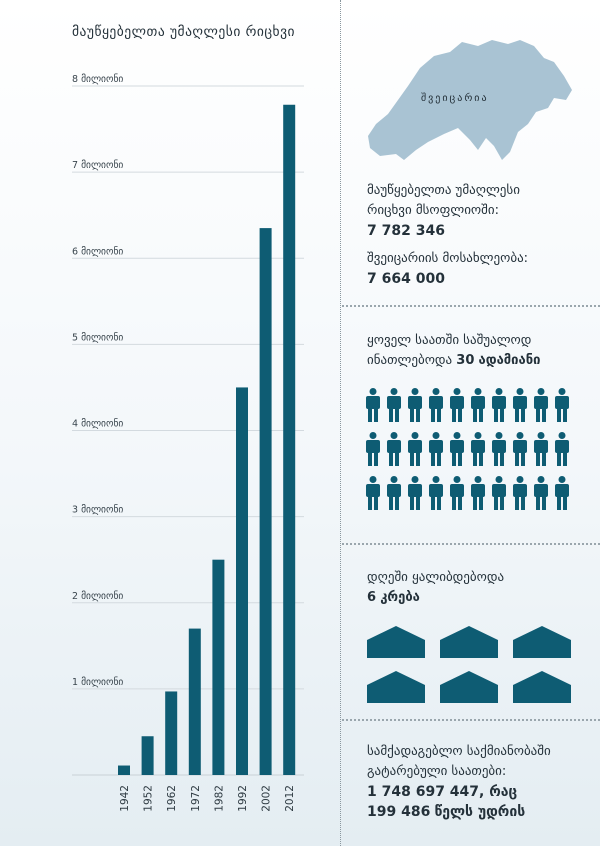  What do you see at coordinates (406, 231) in the screenshot?
I see `max-value: 7 782 346` at bounding box center [406, 231].